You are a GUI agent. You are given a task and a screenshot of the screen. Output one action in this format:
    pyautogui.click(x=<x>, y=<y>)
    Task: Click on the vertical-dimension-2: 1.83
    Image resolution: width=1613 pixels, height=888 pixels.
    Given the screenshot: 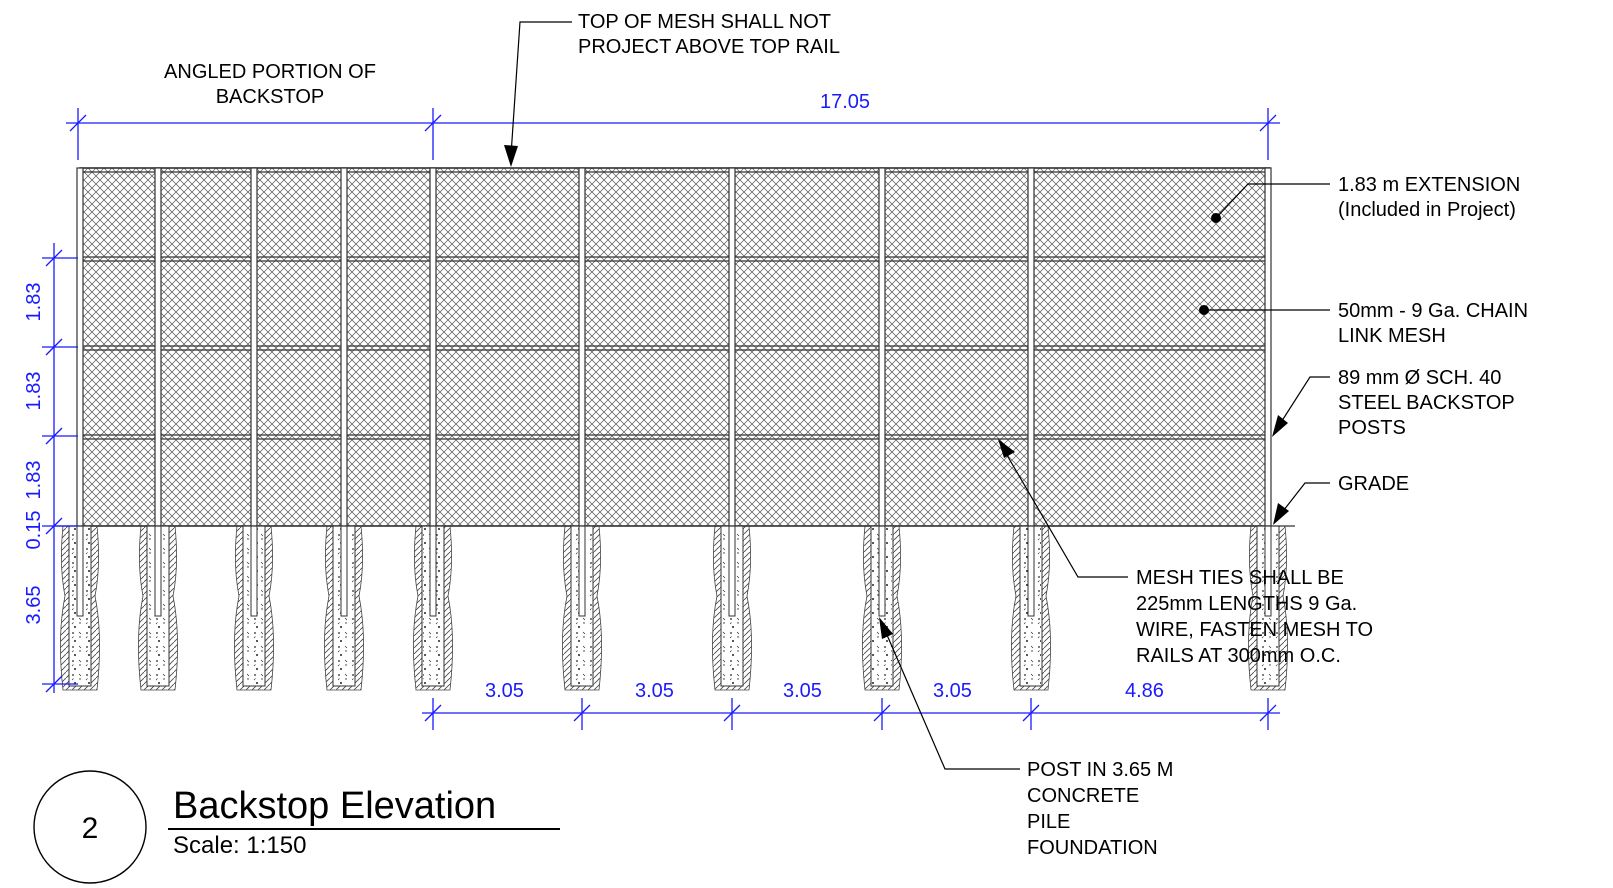 What is the action you would take?
    pyautogui.click(x=34, y=391)
    